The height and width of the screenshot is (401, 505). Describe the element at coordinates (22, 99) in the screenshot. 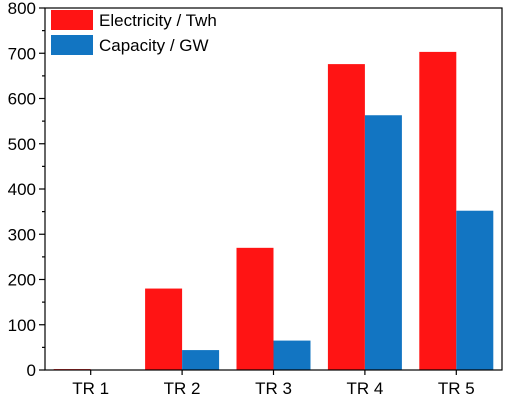

I see `y-tick-label: 600` at that location.